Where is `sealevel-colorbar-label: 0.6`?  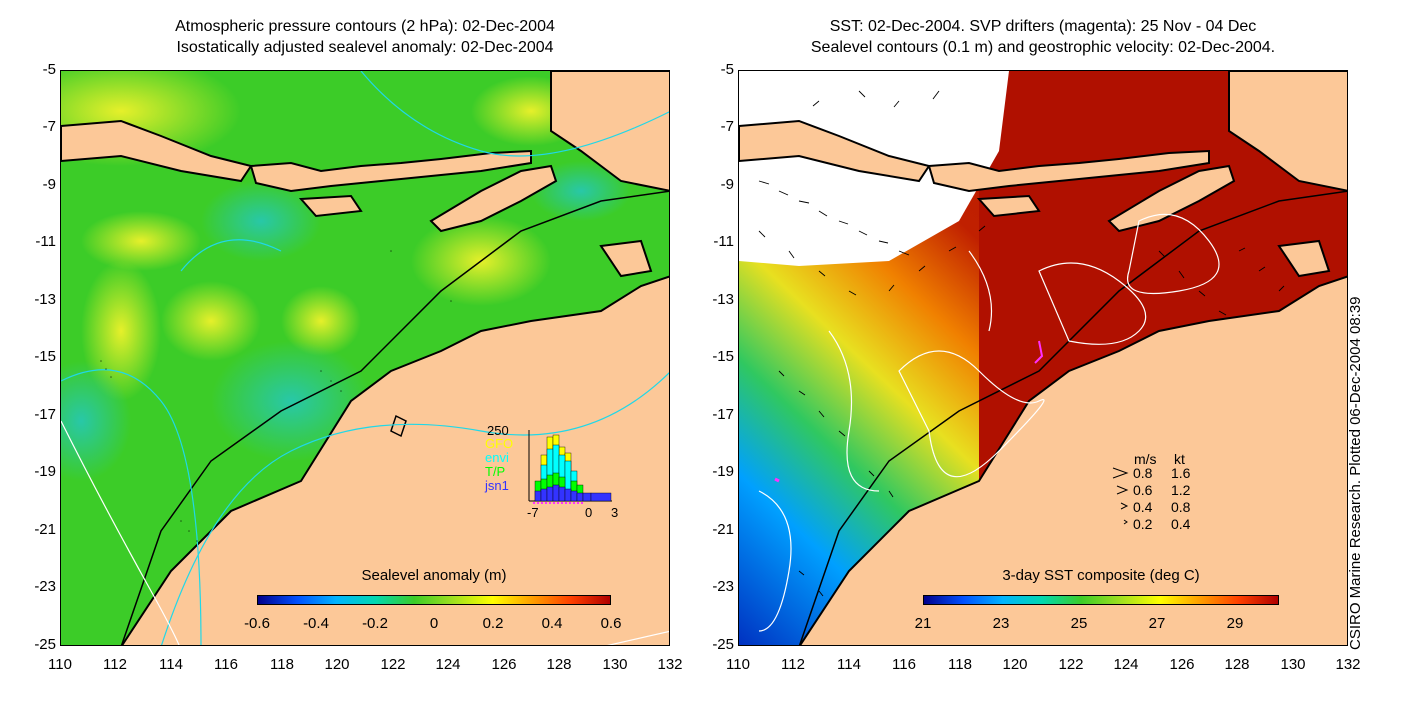 sealevel-colorbar-label: 0.6 is located at coordinates (611, 623).